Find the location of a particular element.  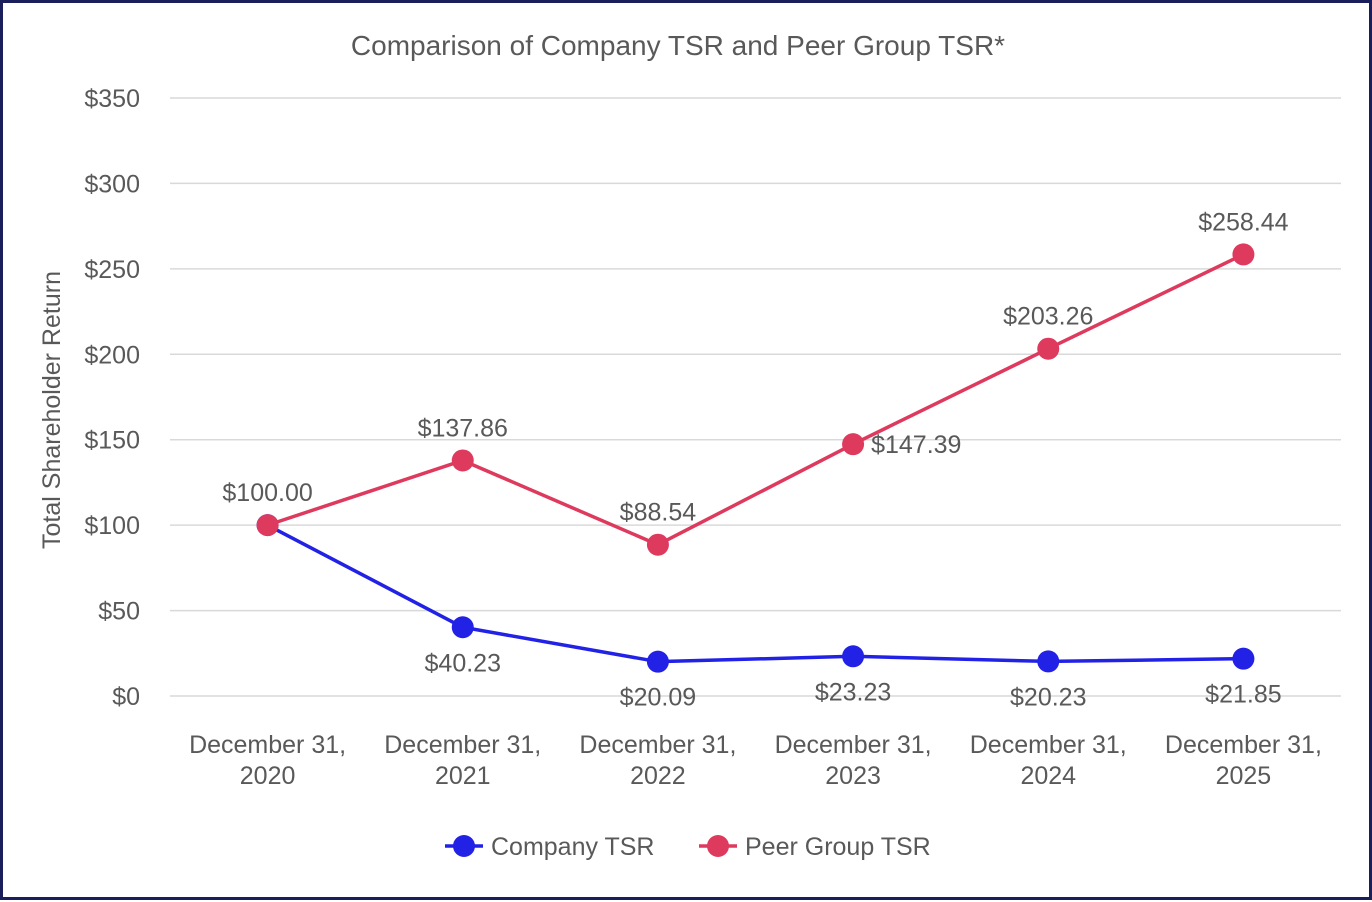

legend-item-company-tsr: Company TSR is located at coordinates (550, 847).